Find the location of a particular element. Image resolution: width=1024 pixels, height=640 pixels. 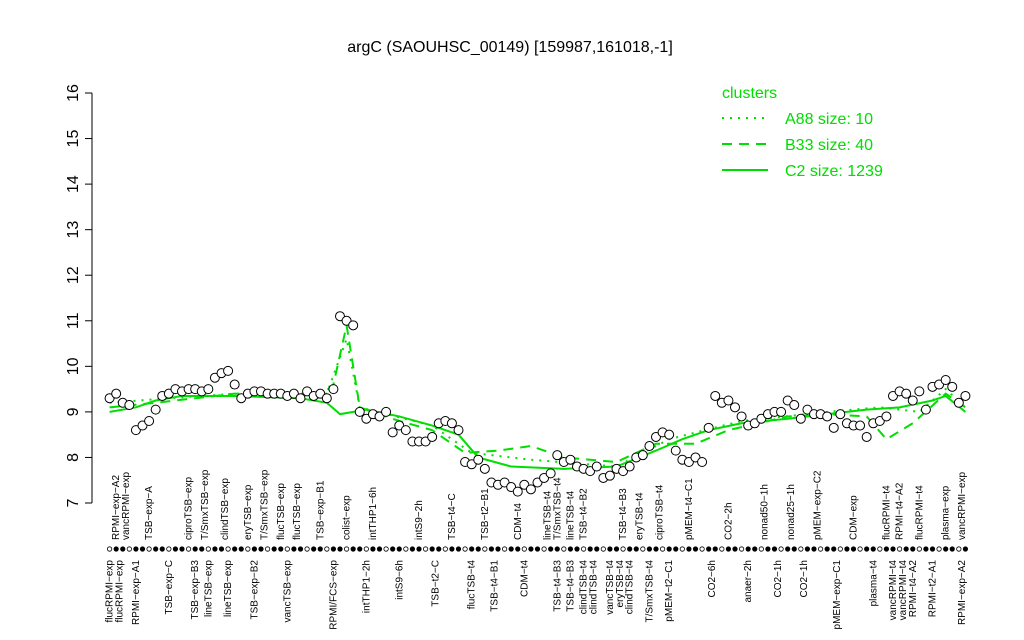

sample-label: colist−exp is located at coordinates (347, 517).